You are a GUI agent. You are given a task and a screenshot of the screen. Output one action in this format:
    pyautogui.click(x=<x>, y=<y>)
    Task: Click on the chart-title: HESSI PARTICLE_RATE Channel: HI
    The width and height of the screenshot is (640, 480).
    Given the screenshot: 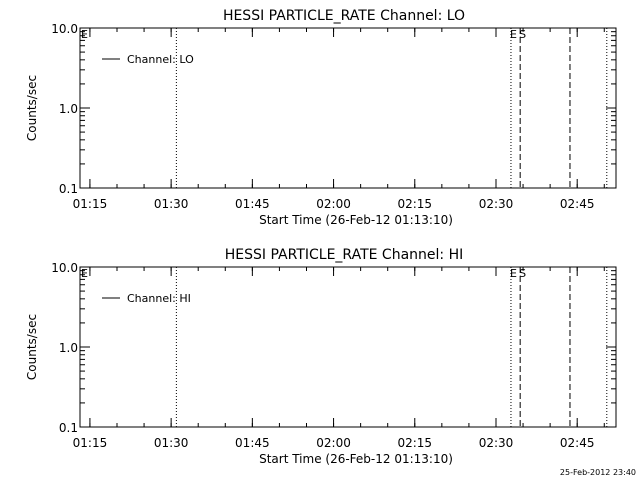 What is the action you would take?
    pyautogui.click(x=344, y=255)
    